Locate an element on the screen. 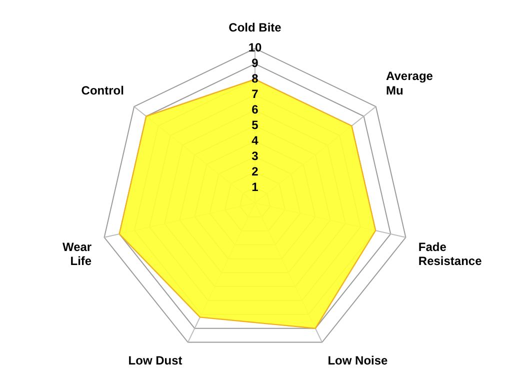 This screenshot has height=389, width=510. y-tick-label: 4 is located at coordinates (255, 140).